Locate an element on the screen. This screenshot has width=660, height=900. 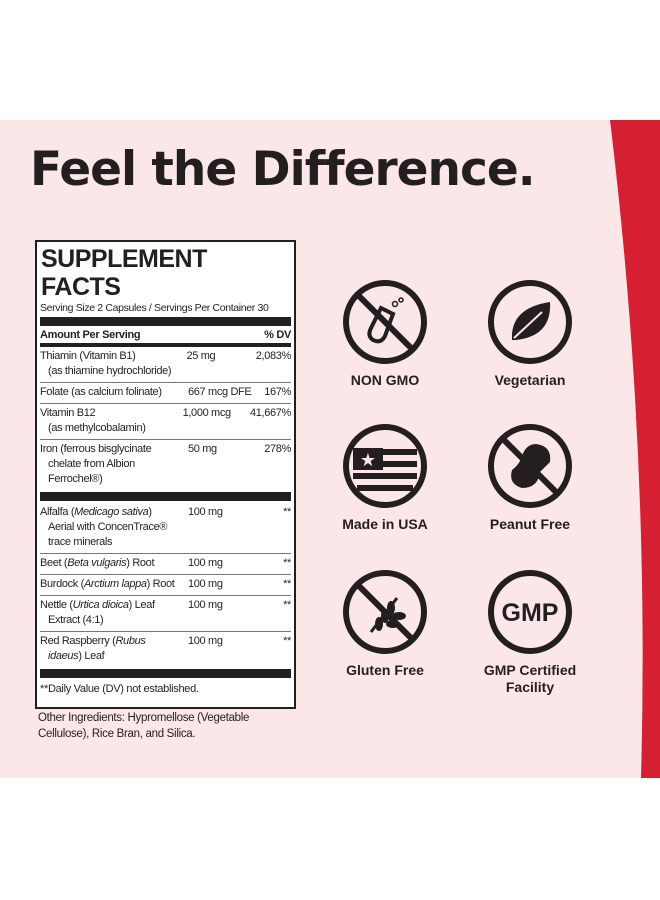
no-gmo-flask-icon is located at coordinates (385, 322).